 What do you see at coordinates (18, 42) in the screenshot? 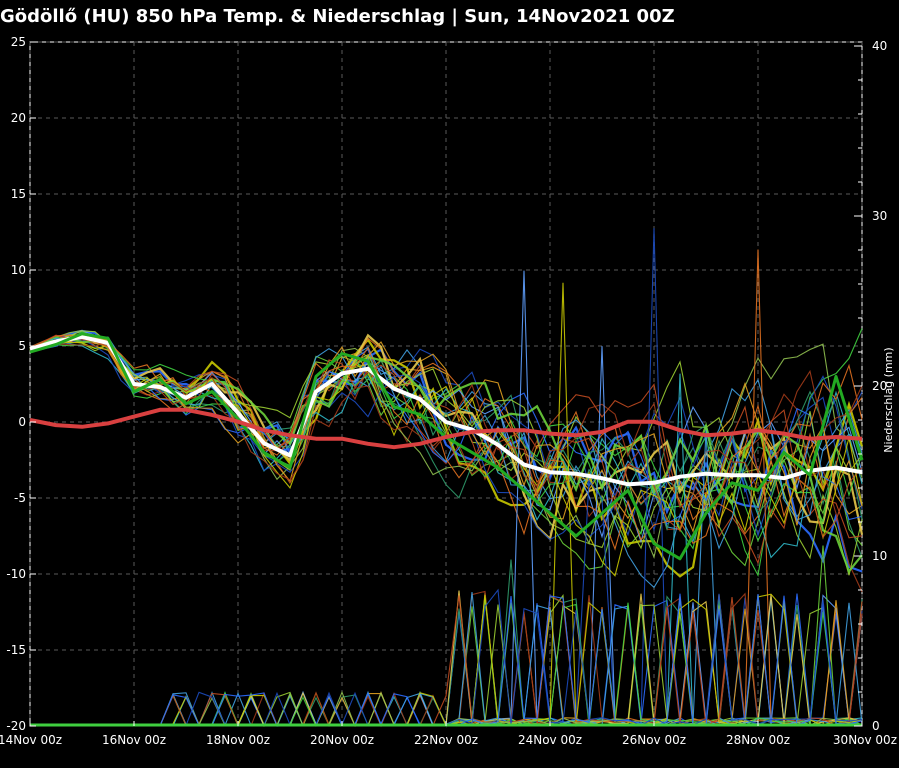
I see `y-left-tick-label: 25` at bounding box center [18, 42].